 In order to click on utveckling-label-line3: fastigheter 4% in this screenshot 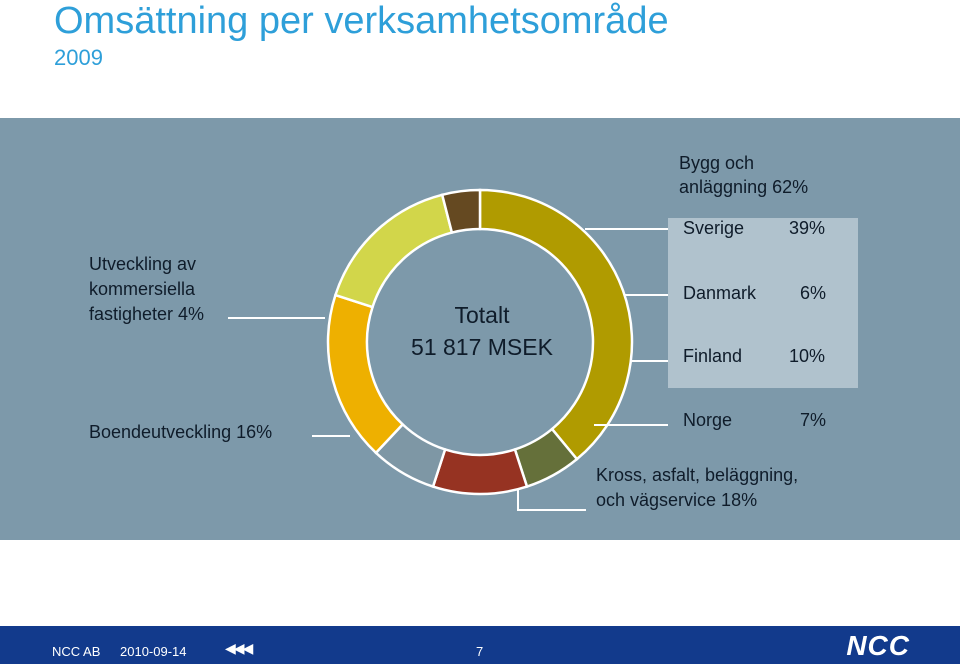, I will do `click(147, 314)`.